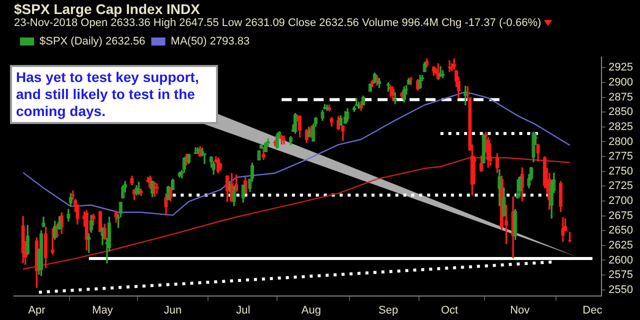 The height and width of the screenshot is (320, 640). What do you see at coordinates (103, 310) in the screenshot?
I see `x-tick-label: May` at bounding box center [103, 310].